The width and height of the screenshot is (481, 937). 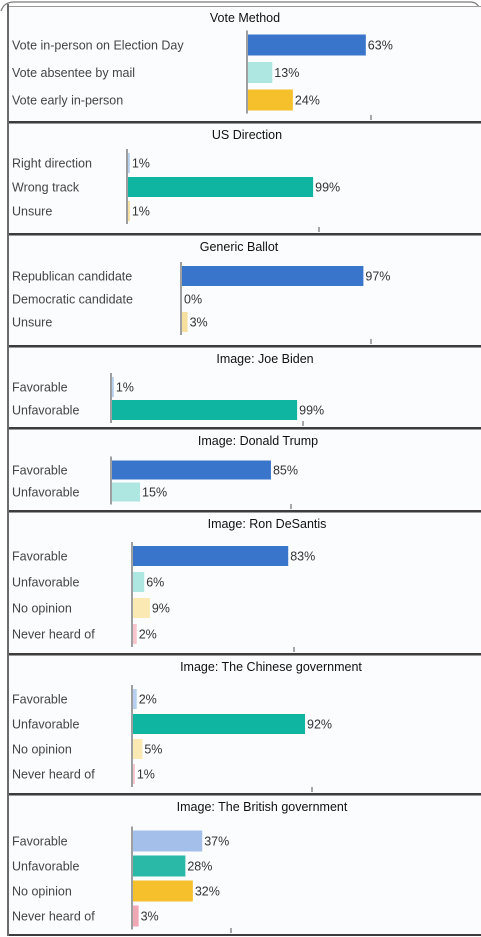 I want to click on category-label: Right direction, so click(x=52, y=164).